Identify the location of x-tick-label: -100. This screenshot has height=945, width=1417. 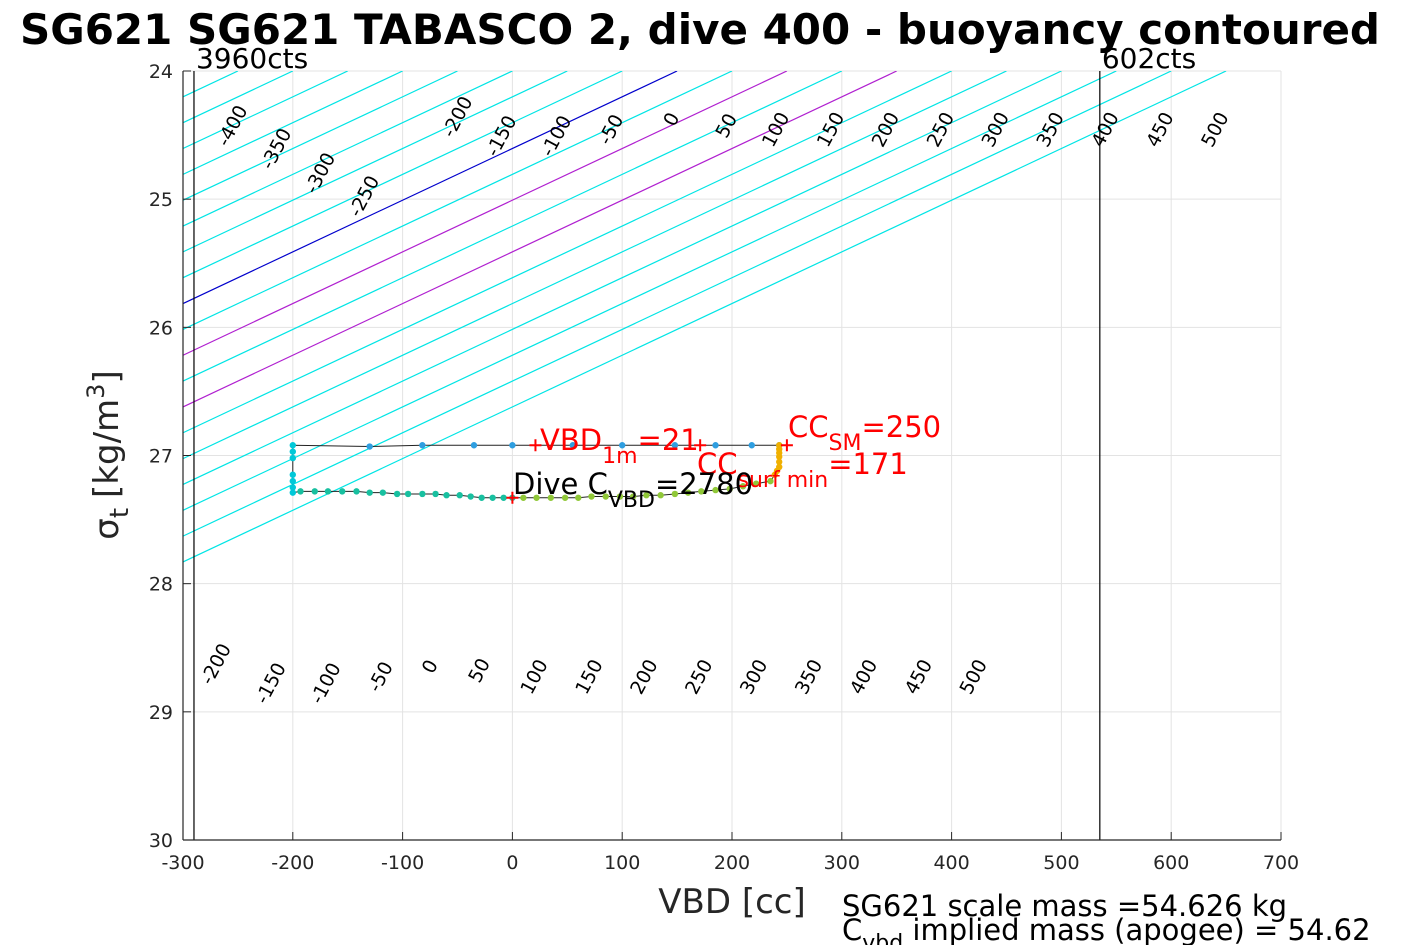
(402, 863).